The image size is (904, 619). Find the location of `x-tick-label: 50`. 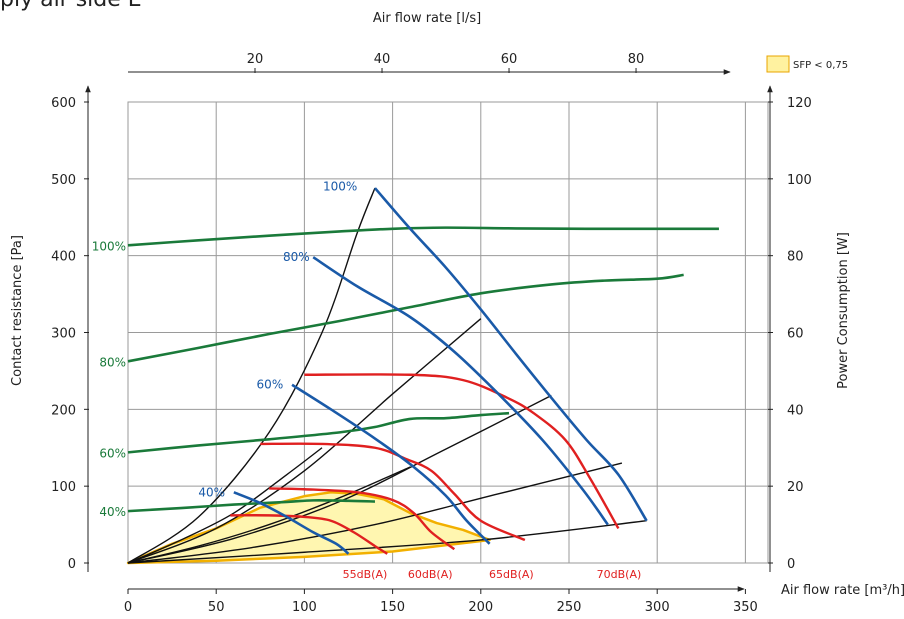

x-tick-label: 50 is located at coordinates (216, 607).